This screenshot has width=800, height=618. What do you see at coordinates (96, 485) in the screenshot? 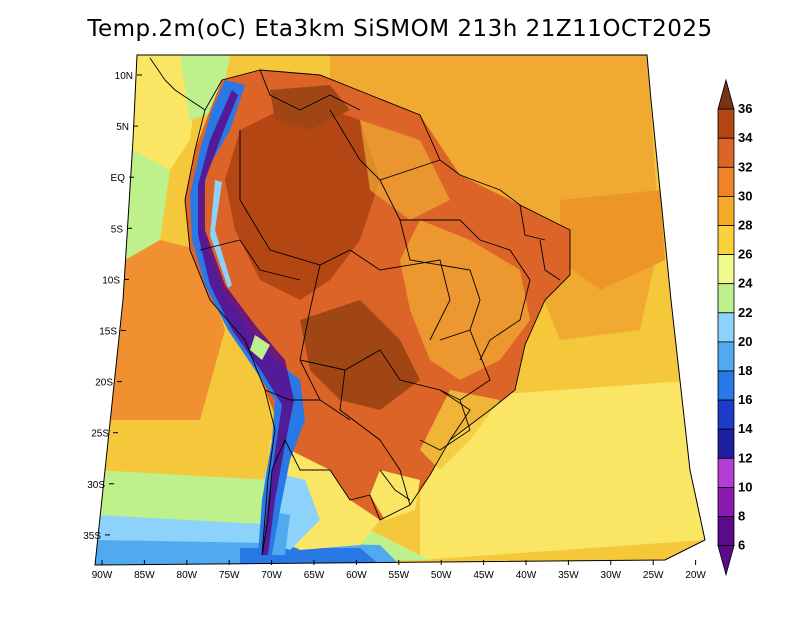
I see `lat-label: 30S` at bounding box center [96, 485].